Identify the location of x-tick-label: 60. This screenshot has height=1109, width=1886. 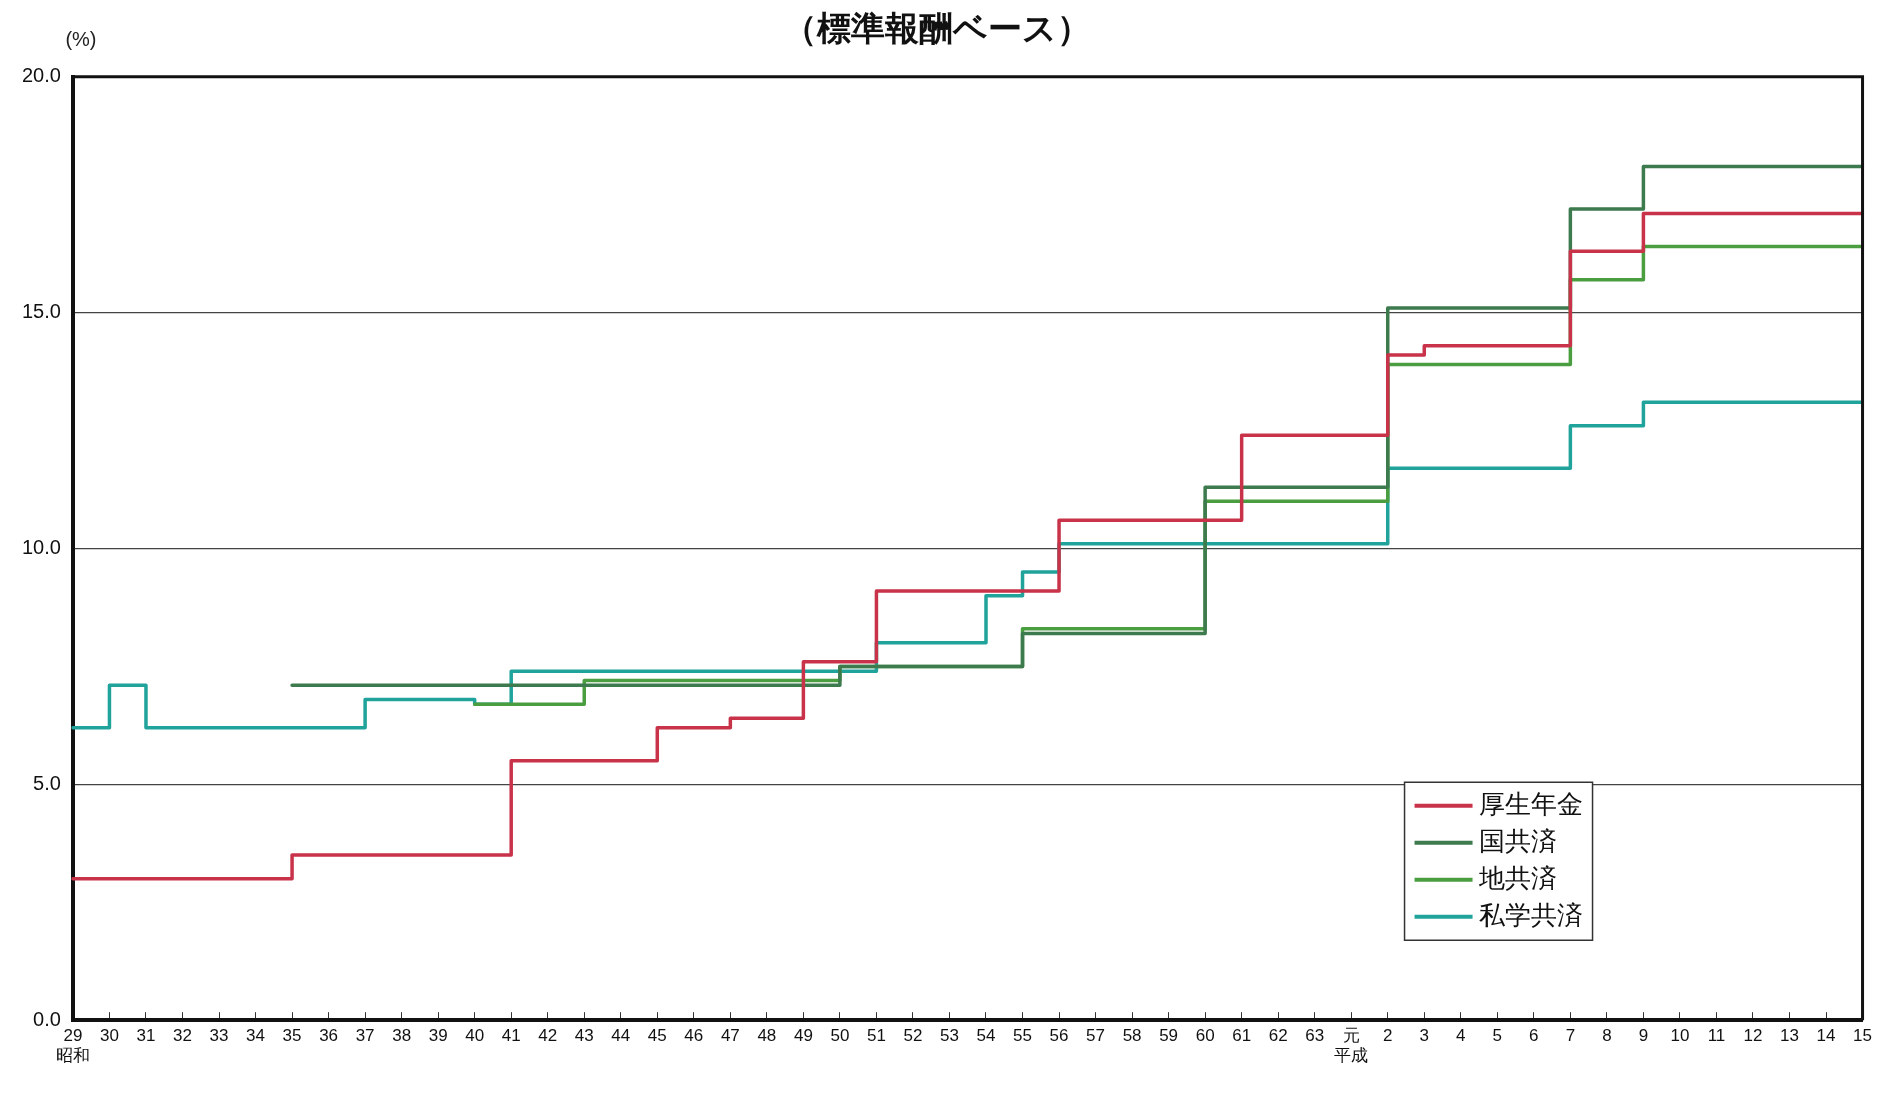
(1205, 1036).